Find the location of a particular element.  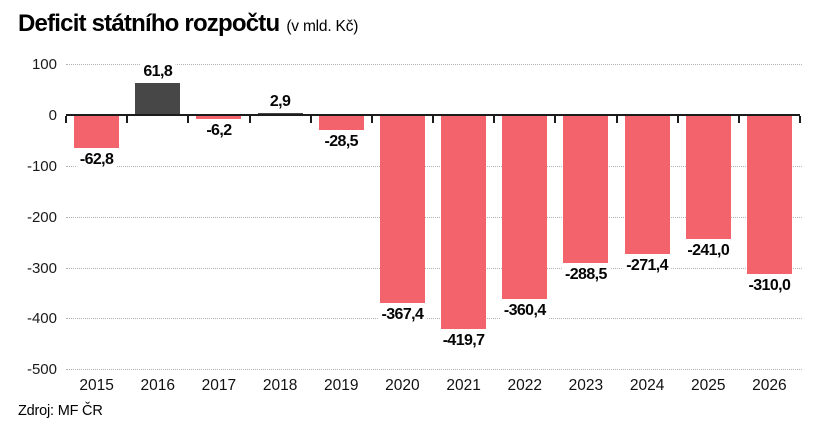

y-axis-label: -300 is located at coordinates (41, 268).